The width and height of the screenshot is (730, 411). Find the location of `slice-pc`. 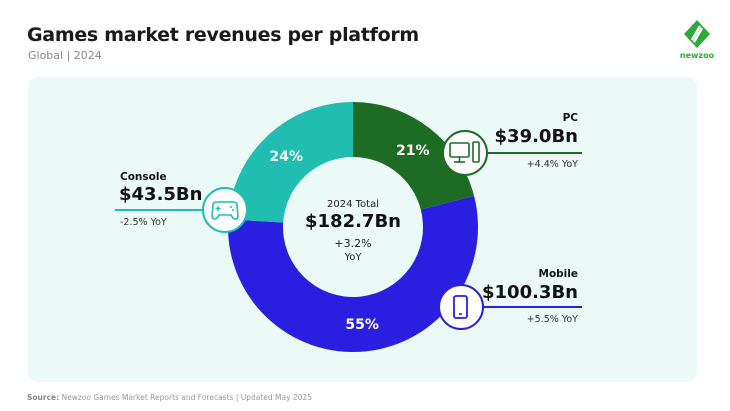

slice-pc is located at coordinates (414, 156).